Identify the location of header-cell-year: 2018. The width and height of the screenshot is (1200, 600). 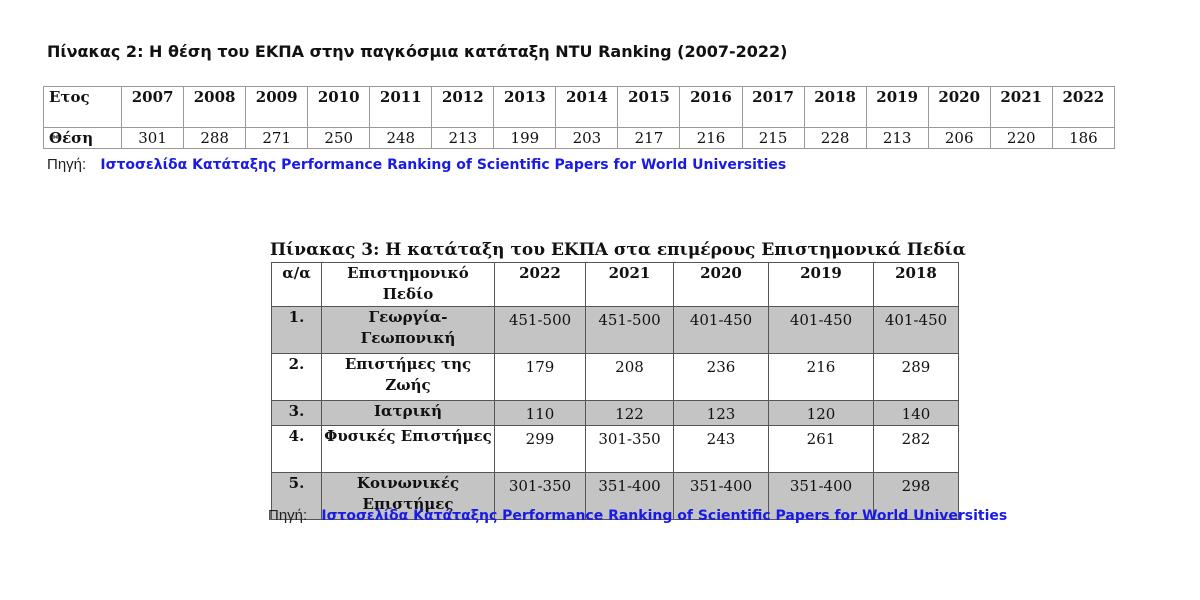
(916, 284).